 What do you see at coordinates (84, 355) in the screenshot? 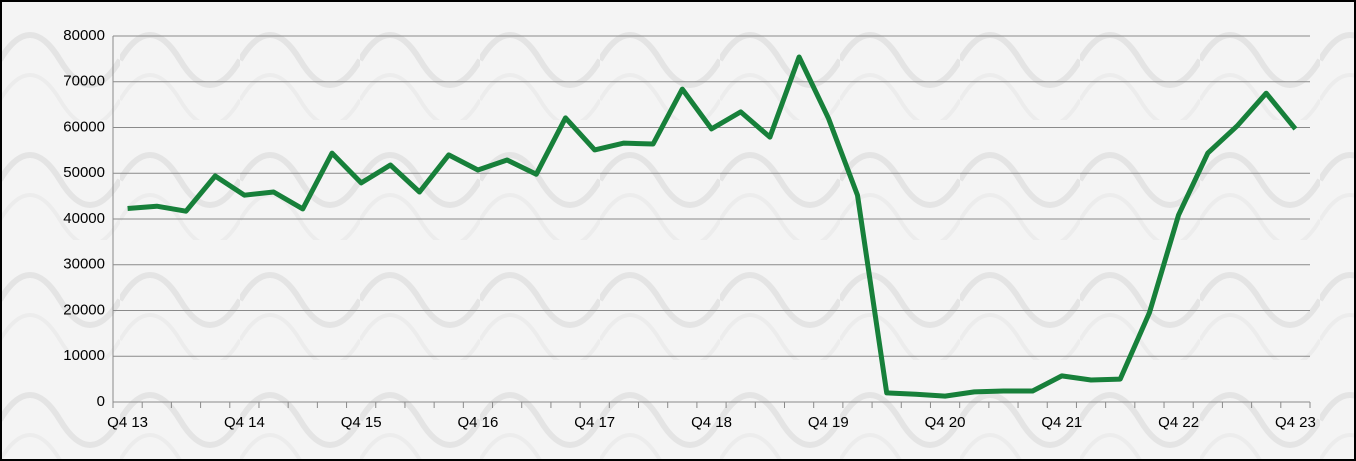
I see `y-tick-label: 10000` at bounding box center [84, 355].